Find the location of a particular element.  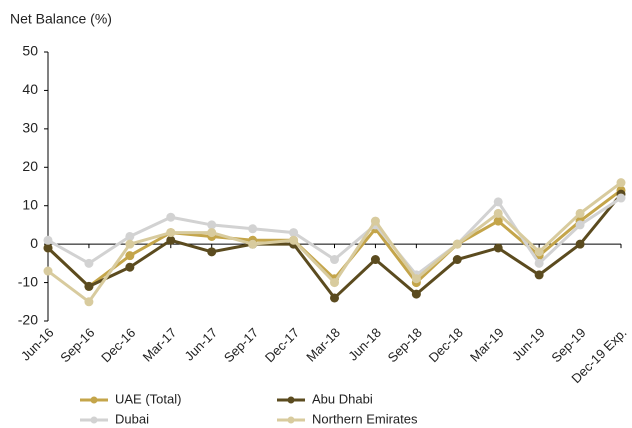

legend-label: Abu Dhabi is located at coordinates (342, 398).